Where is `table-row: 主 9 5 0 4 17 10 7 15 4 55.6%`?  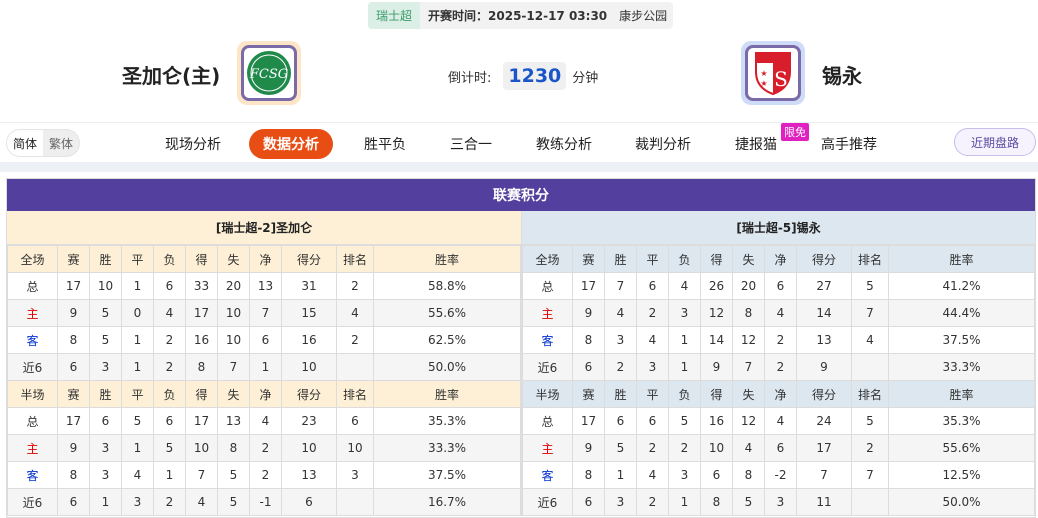 table-row: 主 9 5 0 4 17 10 7 15 4 55.6% is located at coordinates (264, 313).